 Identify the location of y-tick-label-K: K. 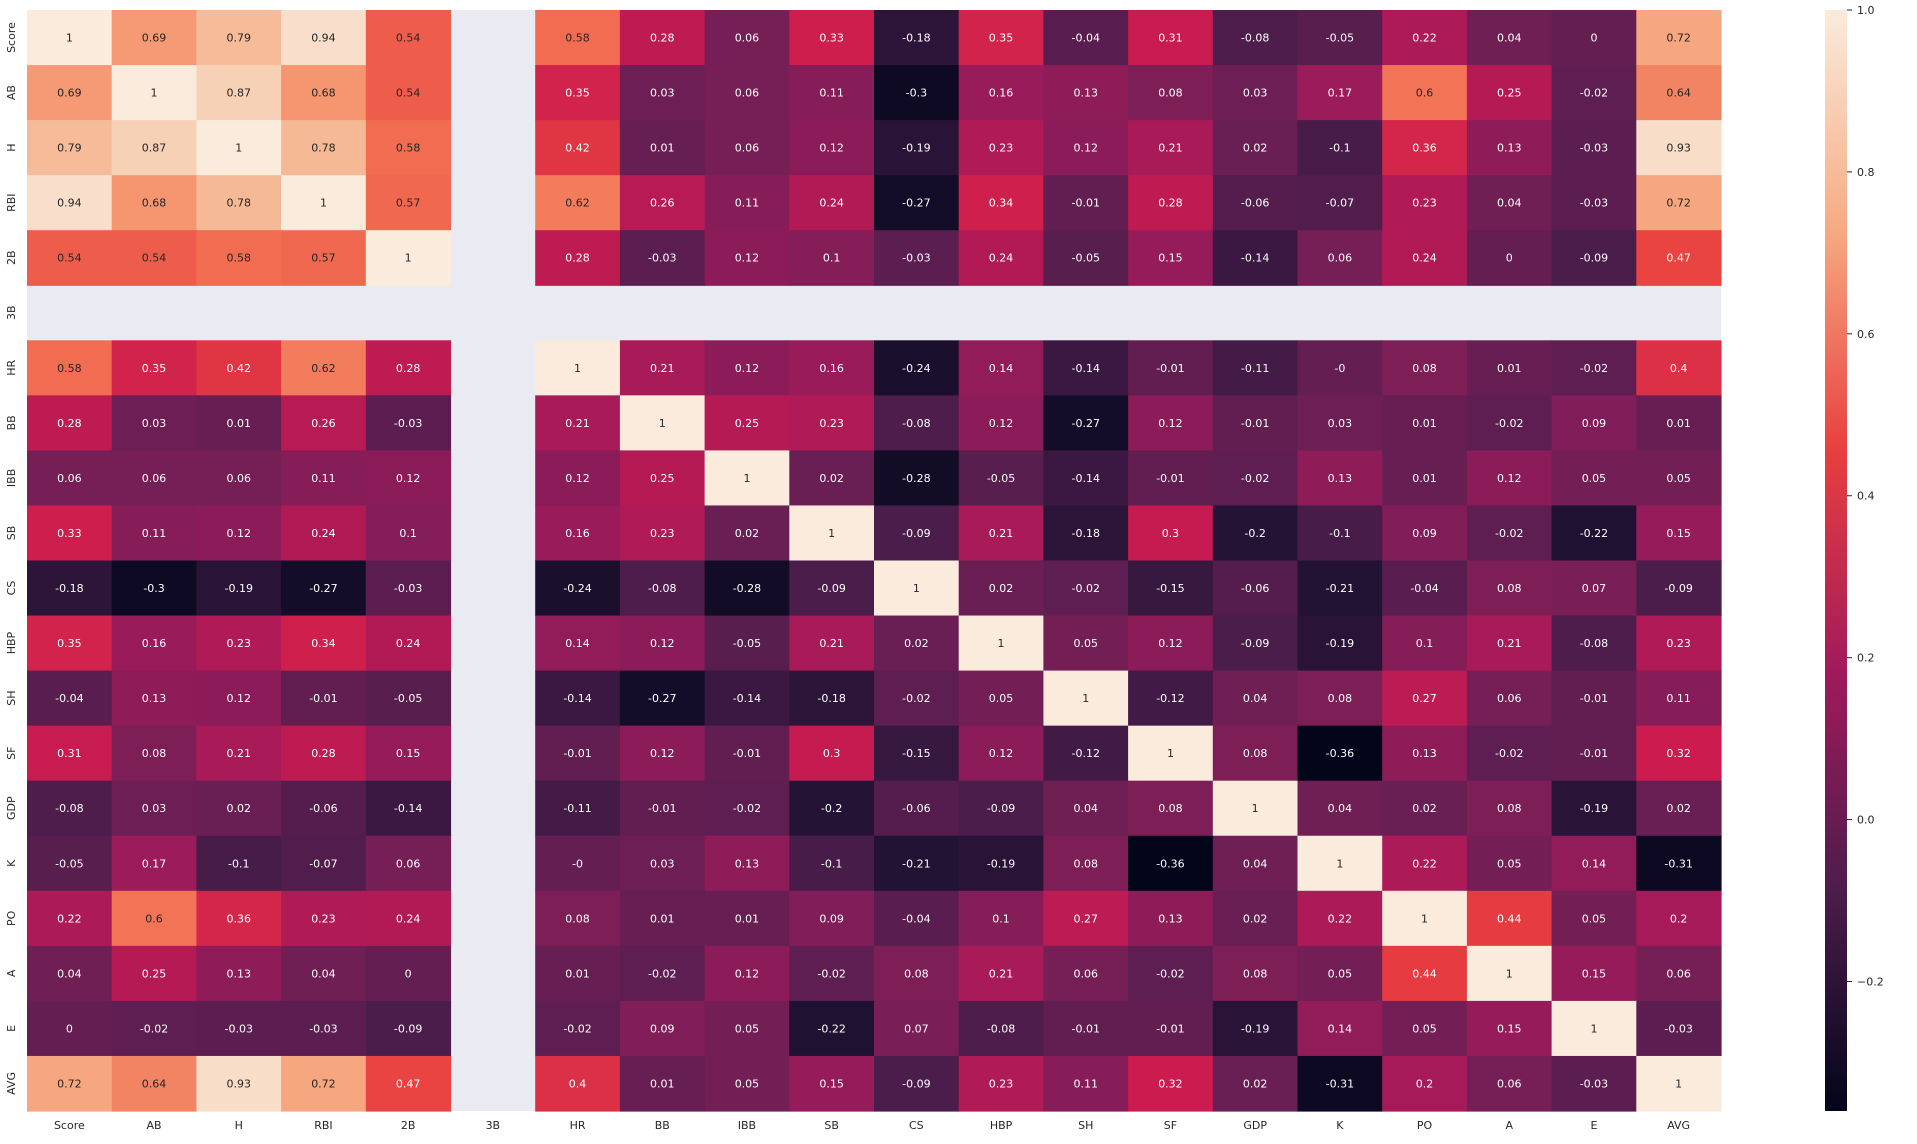
(11, 863).